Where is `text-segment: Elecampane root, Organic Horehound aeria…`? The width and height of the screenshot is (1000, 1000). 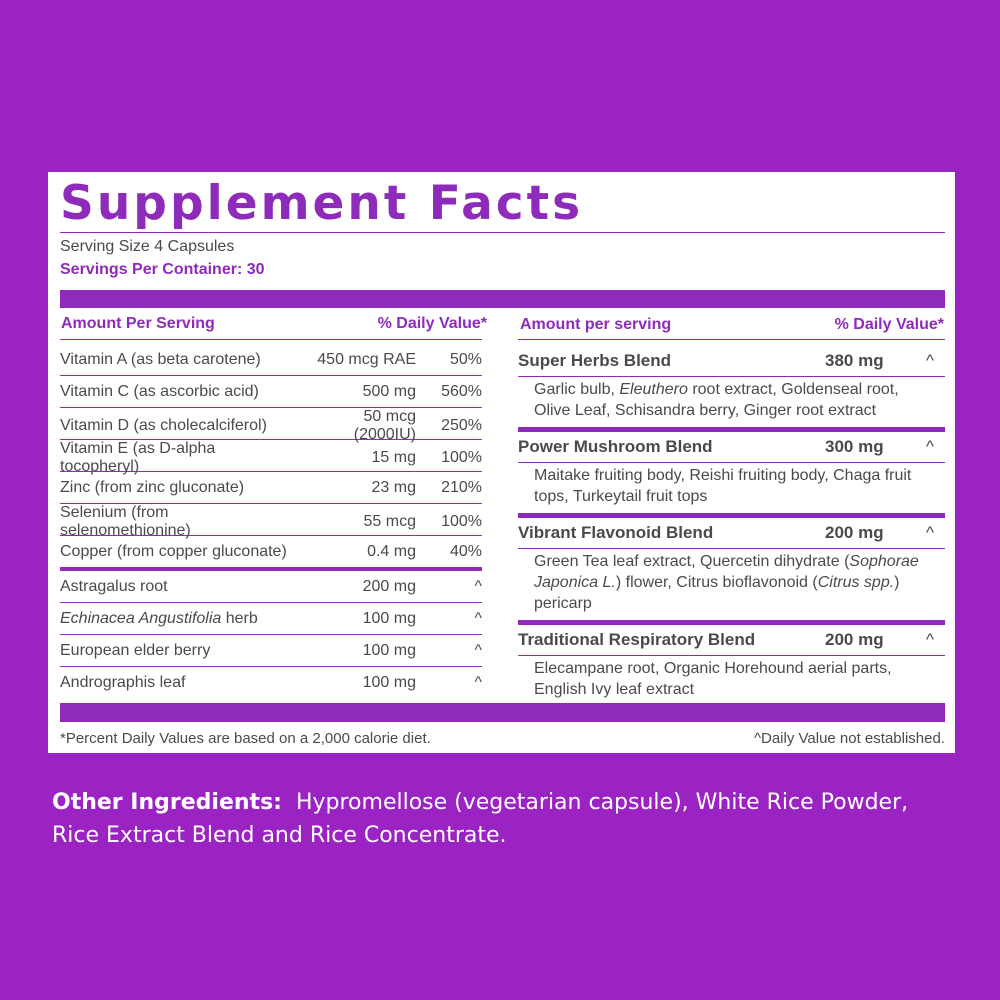 text-segment: Elecampane root, Organic Horehound aeria… is located at coordinates (713, 679).